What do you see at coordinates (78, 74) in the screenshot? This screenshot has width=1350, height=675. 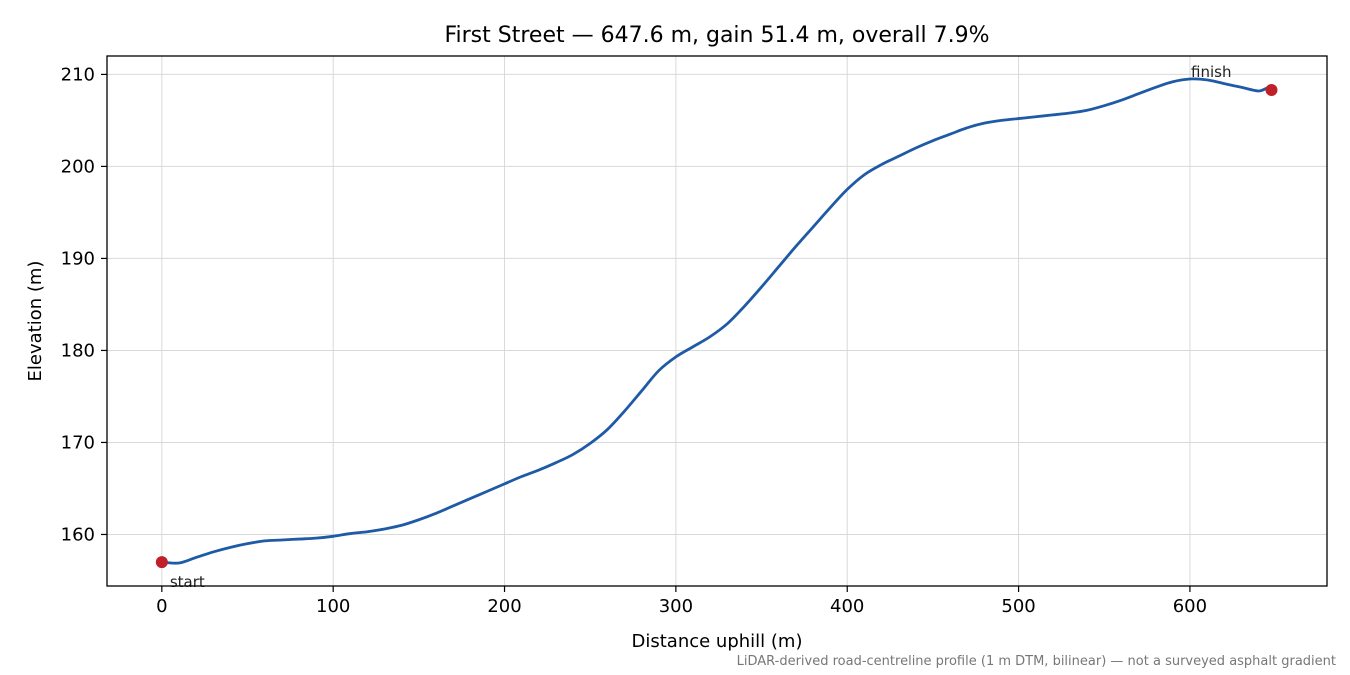 I see `y-tick-label: 210` at bounding box center [78, 74].